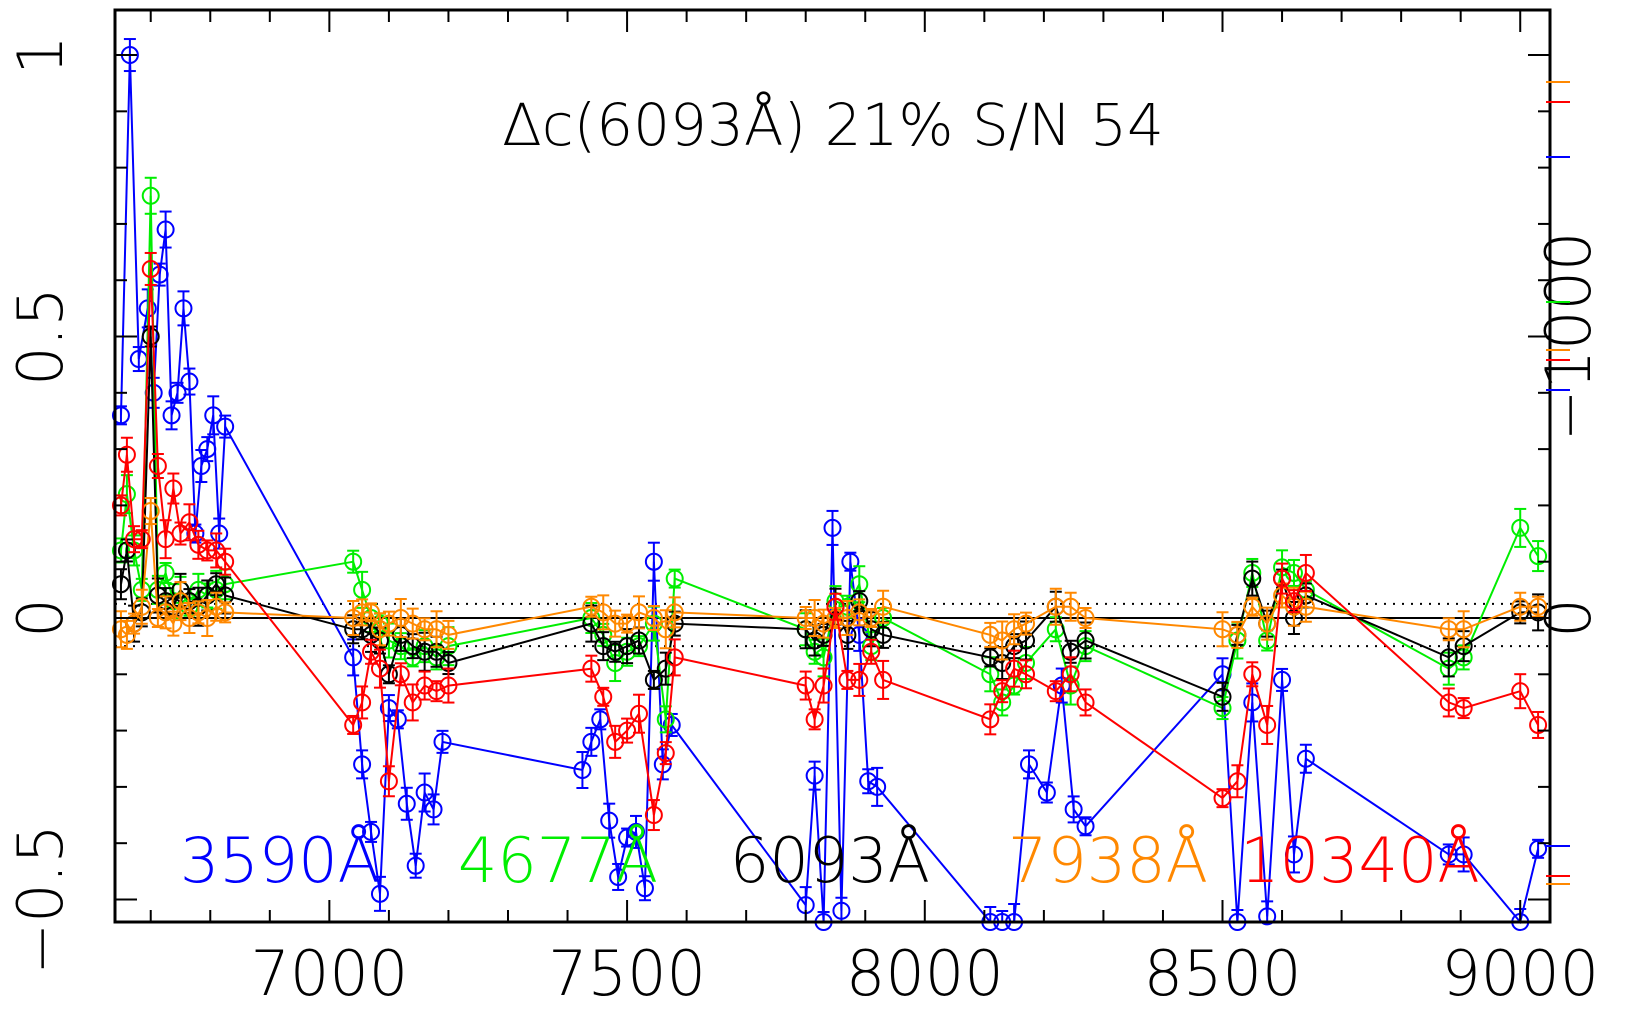  Describe the element at coordinates (833, 124) in the screenshot. I see `chart-title: Δc(6093Å) 21% S/N 54` at that location.